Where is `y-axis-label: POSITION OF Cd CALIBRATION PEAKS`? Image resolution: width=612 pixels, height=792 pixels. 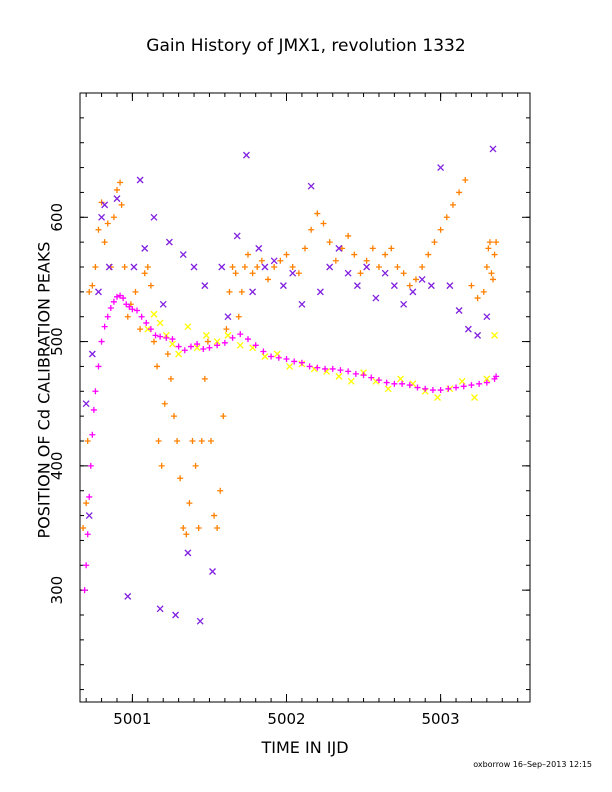
y-axis-label: POSITION OF Cd CALIBRATION PEAKS is located at coordinates (44, 390).